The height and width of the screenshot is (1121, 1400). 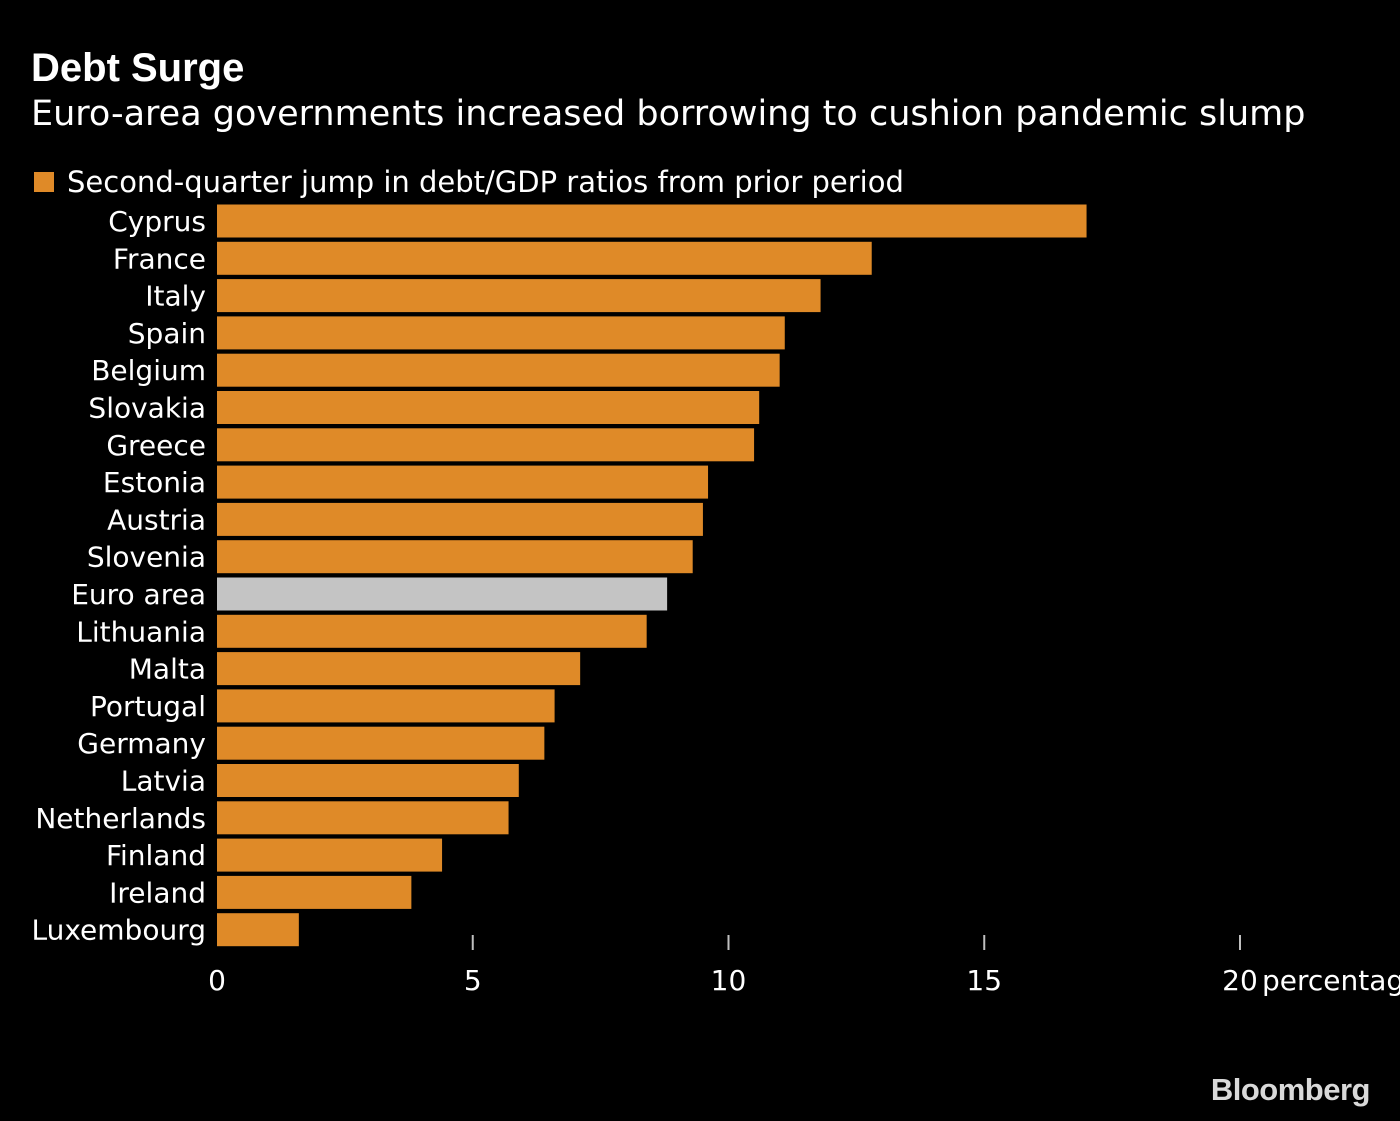 What do you see at coordinates (460, 519) in the screenshot?
I see `bar-austria` at bounding box center [460, 519].